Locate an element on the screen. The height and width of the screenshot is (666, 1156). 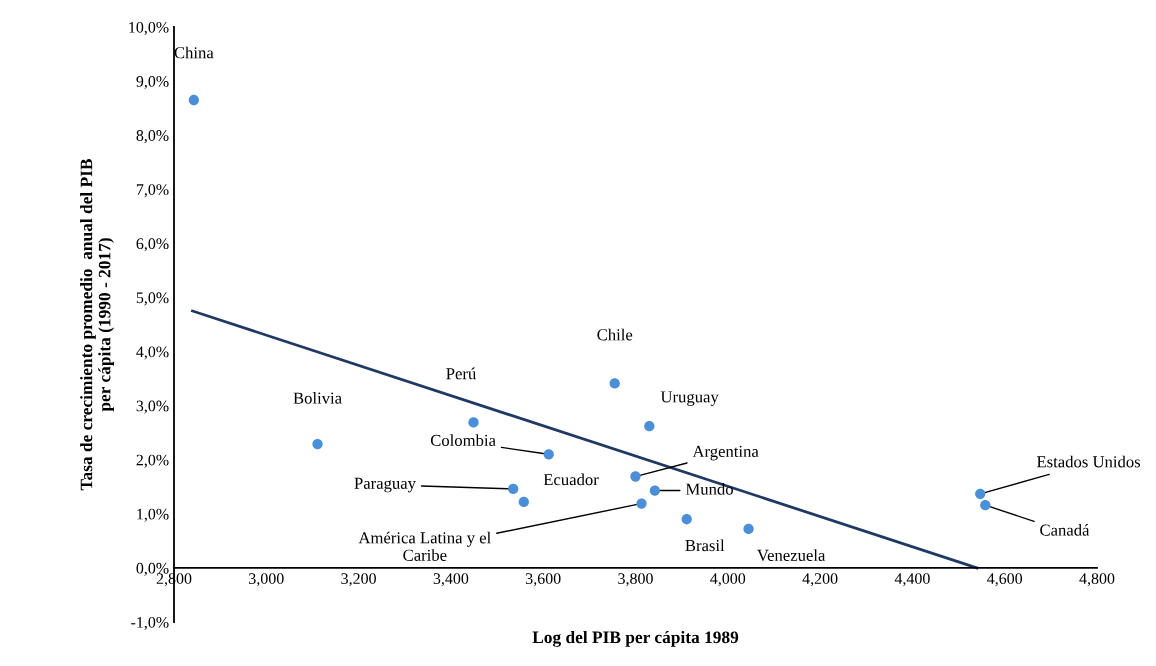
y-tick-label: 1,0% is located at coordinates (153, 515).